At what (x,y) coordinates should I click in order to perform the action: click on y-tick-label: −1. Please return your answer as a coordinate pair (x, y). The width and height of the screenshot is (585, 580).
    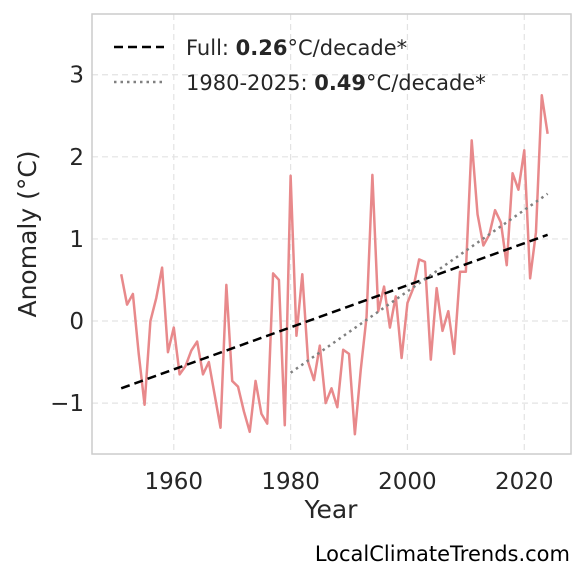
    Looking at the image, I should click on (67, 404).